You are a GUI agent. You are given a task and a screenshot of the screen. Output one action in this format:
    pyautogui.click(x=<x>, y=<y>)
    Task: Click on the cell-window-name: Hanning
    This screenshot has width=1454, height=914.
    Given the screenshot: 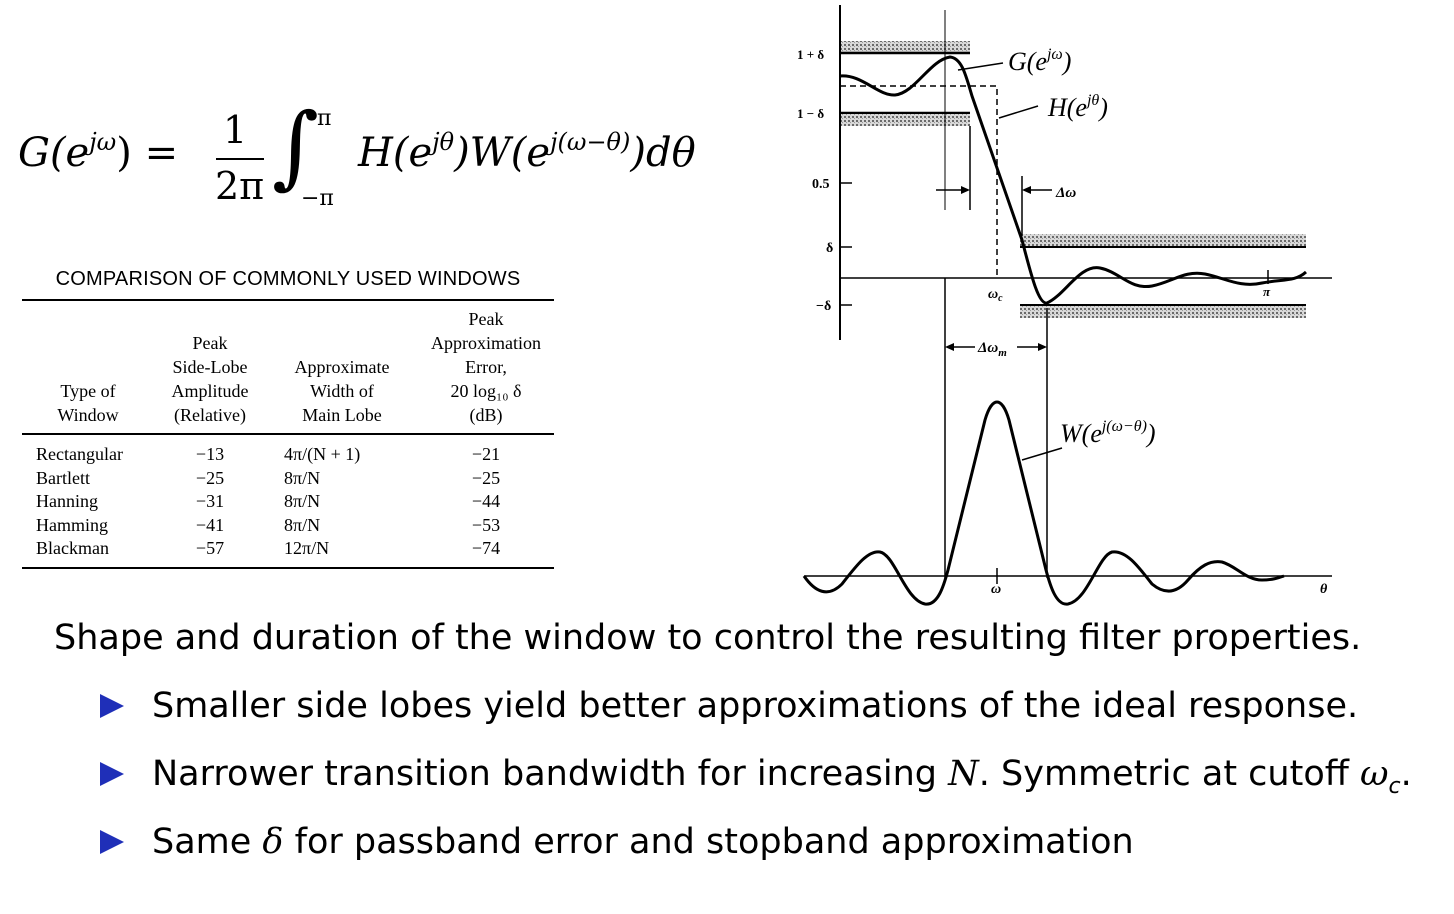 What is the action you would take?
    pyautogui.click(x=67, y=501)
    